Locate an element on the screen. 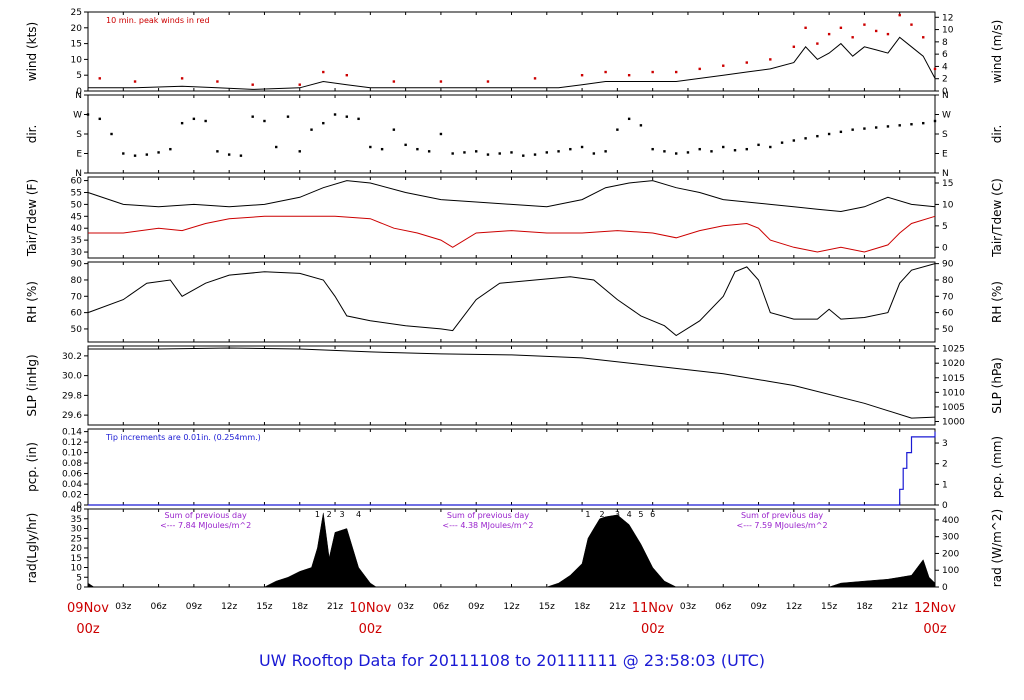  y-tick-label-left: 50 is located at coordinates (77, 330).